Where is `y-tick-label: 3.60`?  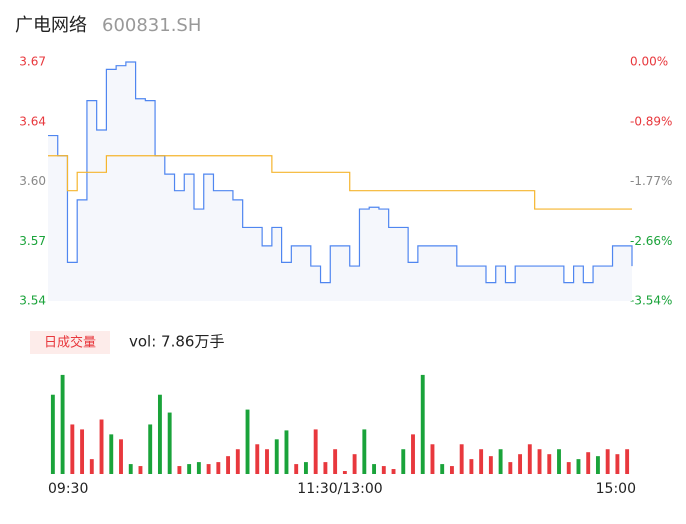 y-tick-label: 3.60 is located at coordinates (32, 181).